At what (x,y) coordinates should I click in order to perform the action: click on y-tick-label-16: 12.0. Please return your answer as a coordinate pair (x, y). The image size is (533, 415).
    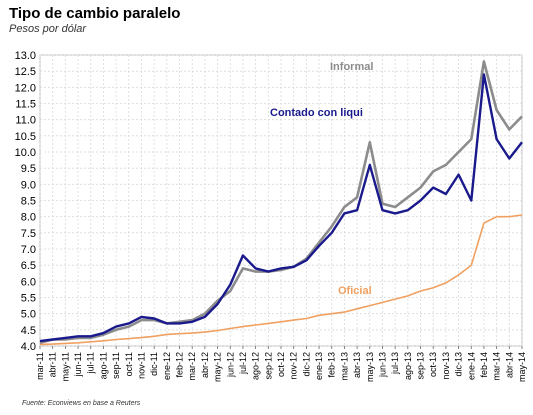
    Looking at the image, I should click on (25, 88).